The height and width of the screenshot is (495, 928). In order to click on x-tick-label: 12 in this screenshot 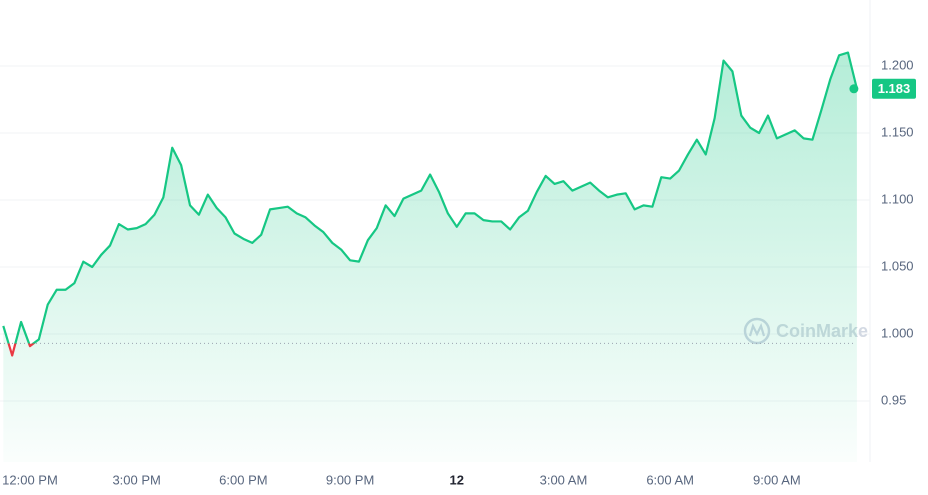, I will do `click(457, 479)`.